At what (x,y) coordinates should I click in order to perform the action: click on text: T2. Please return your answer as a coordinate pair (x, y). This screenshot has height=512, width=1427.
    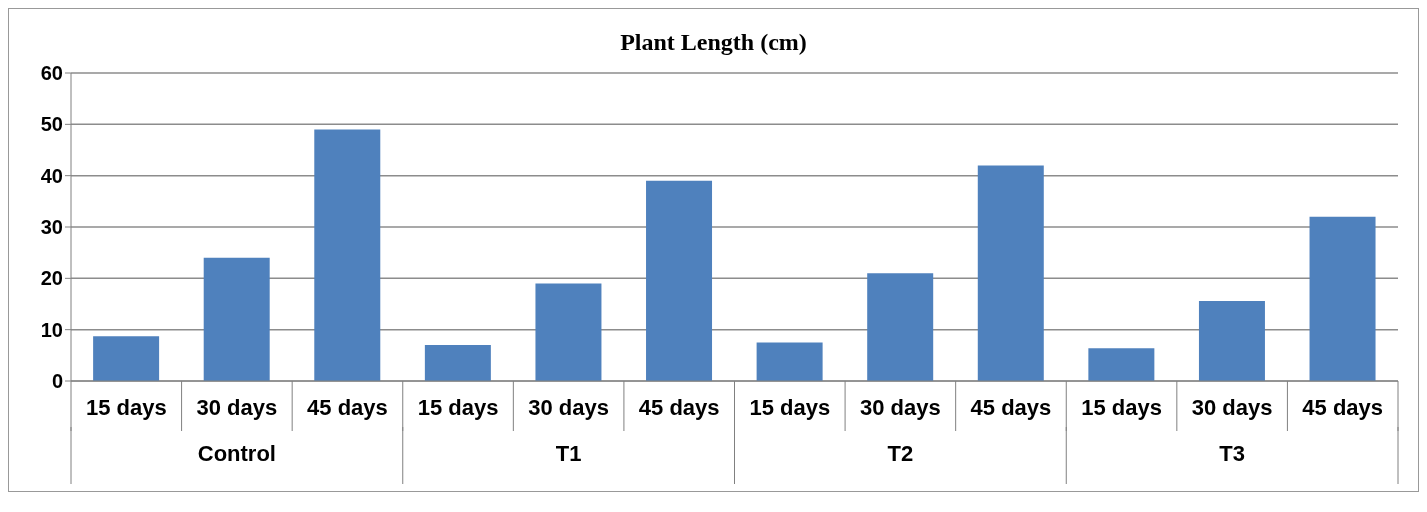
    Looking at the image, I should click on (900, 453).